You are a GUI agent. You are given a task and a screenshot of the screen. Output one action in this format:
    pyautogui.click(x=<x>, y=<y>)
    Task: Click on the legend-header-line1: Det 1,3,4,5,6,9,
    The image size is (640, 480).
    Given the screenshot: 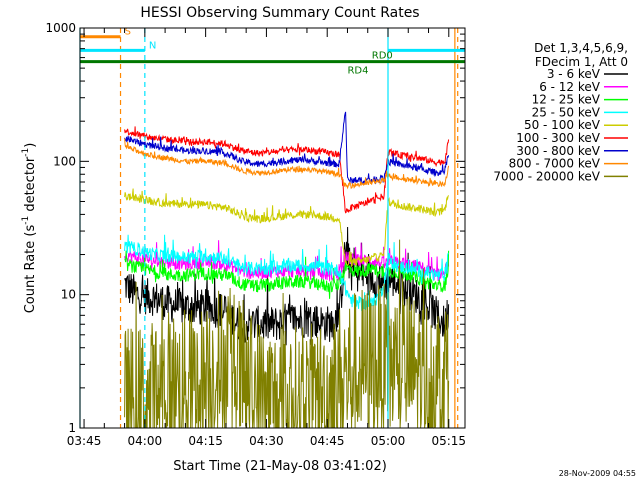 What is the action you would take?
    pyautogui.click(x=581, y=48)
    